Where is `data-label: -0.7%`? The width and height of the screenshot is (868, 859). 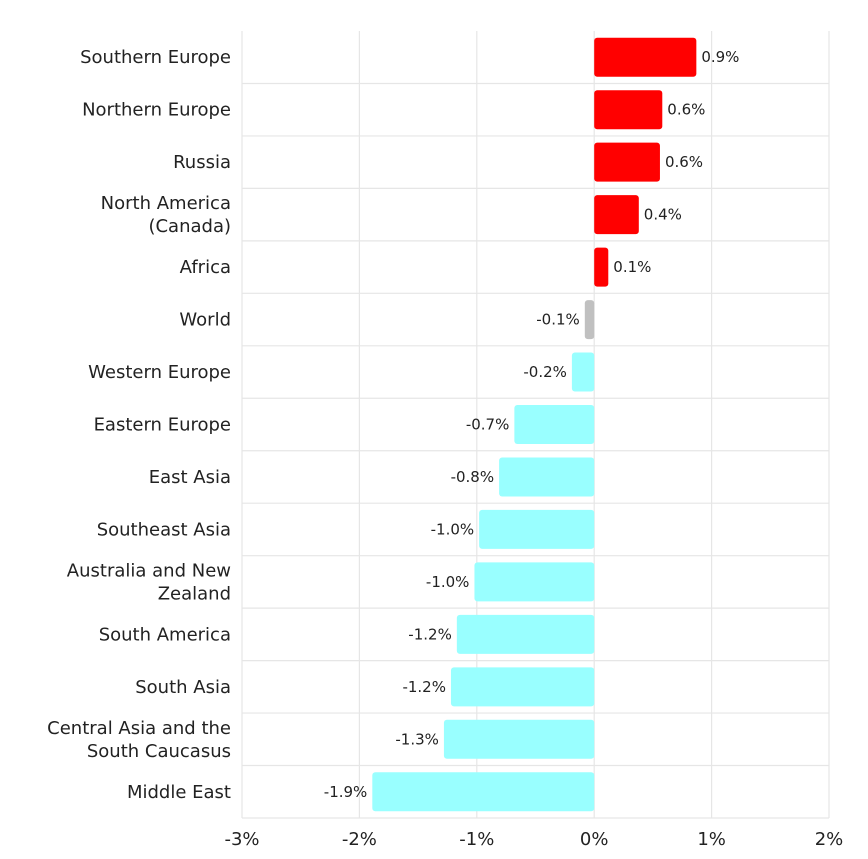 data-label: -0.7% is located at coordinates (488, 425).